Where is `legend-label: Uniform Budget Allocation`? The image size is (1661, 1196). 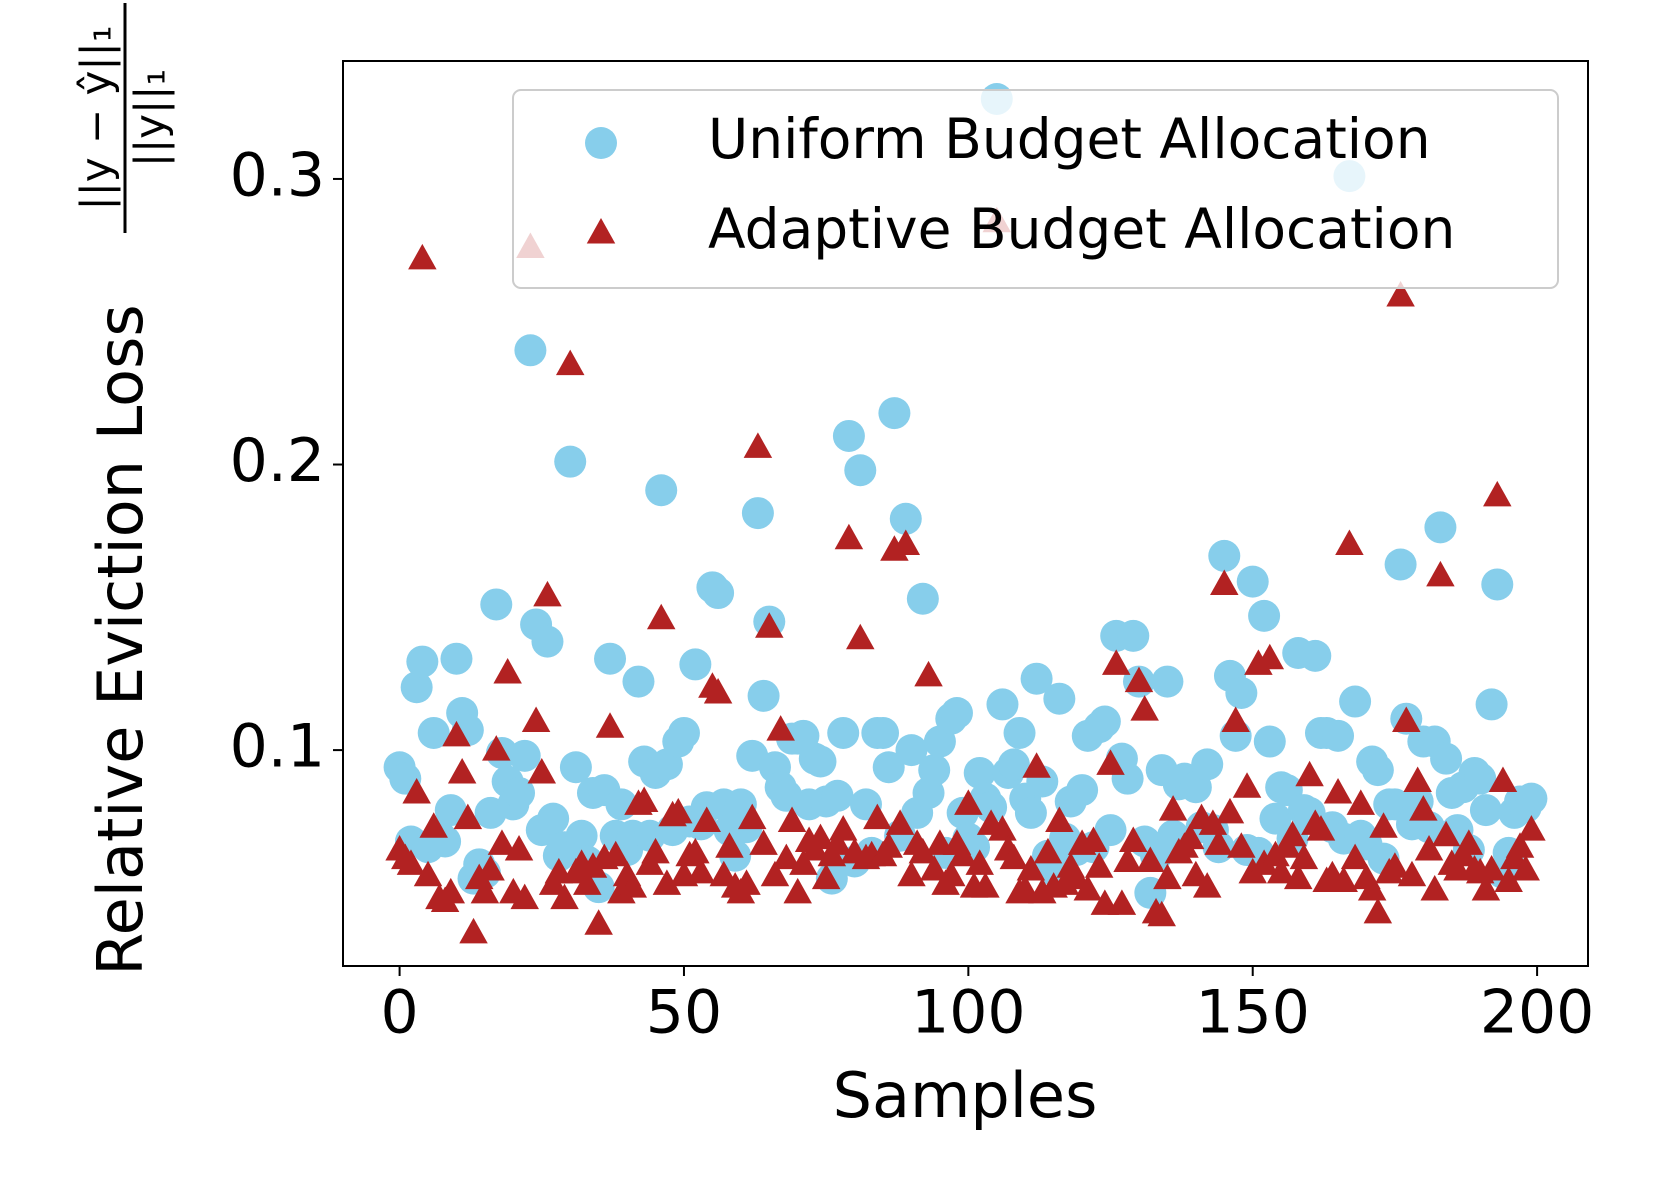 legend-label: Uniform Budget Allocation is located at coordinates (1069, 139).